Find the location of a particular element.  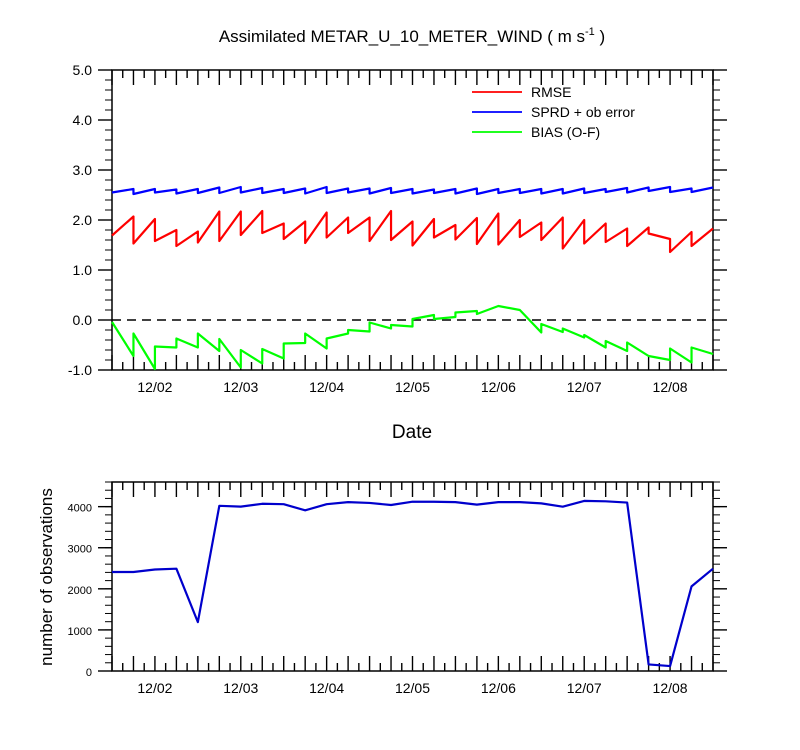

y-axis-label-observations: number of observations is located at coordinates (46, 577).